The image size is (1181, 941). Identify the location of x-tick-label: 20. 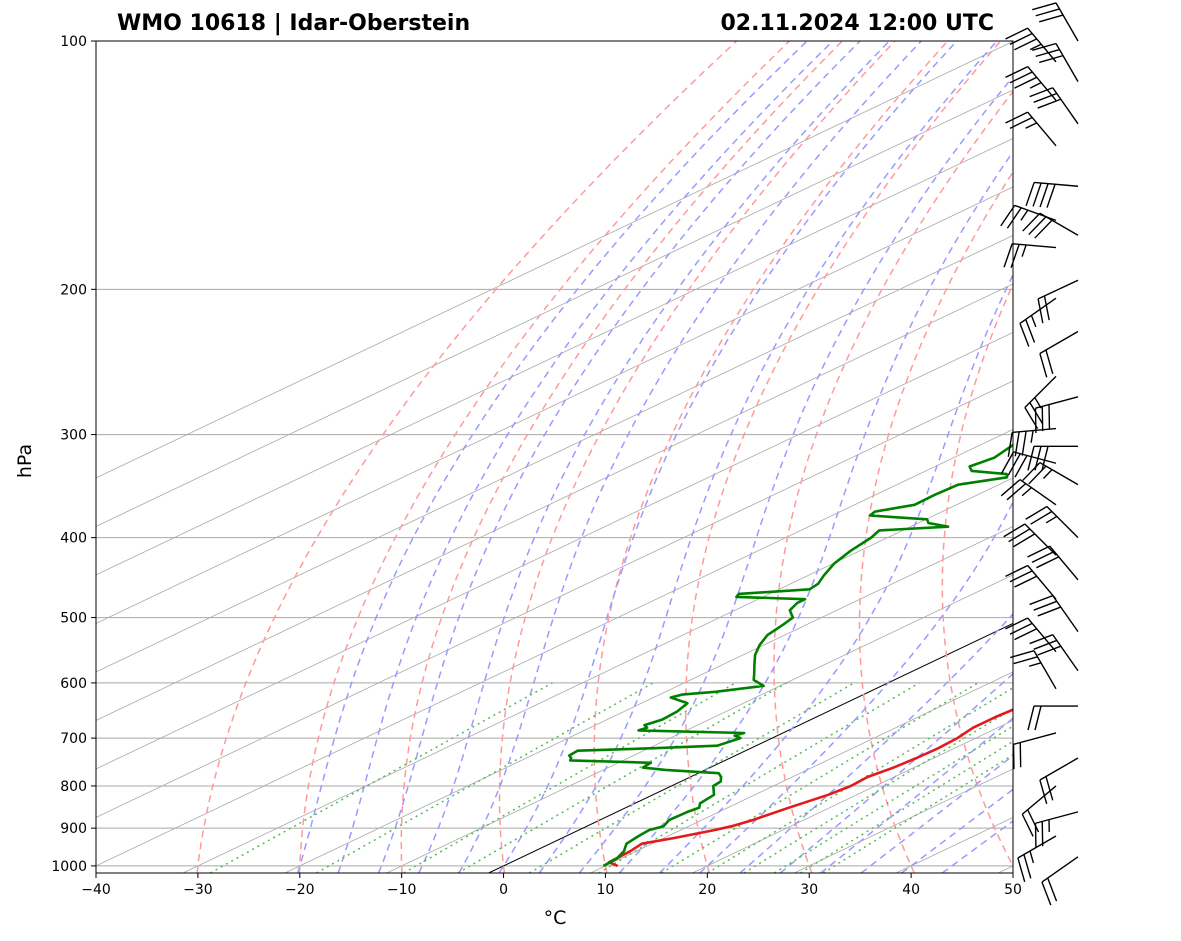
(707, 890).